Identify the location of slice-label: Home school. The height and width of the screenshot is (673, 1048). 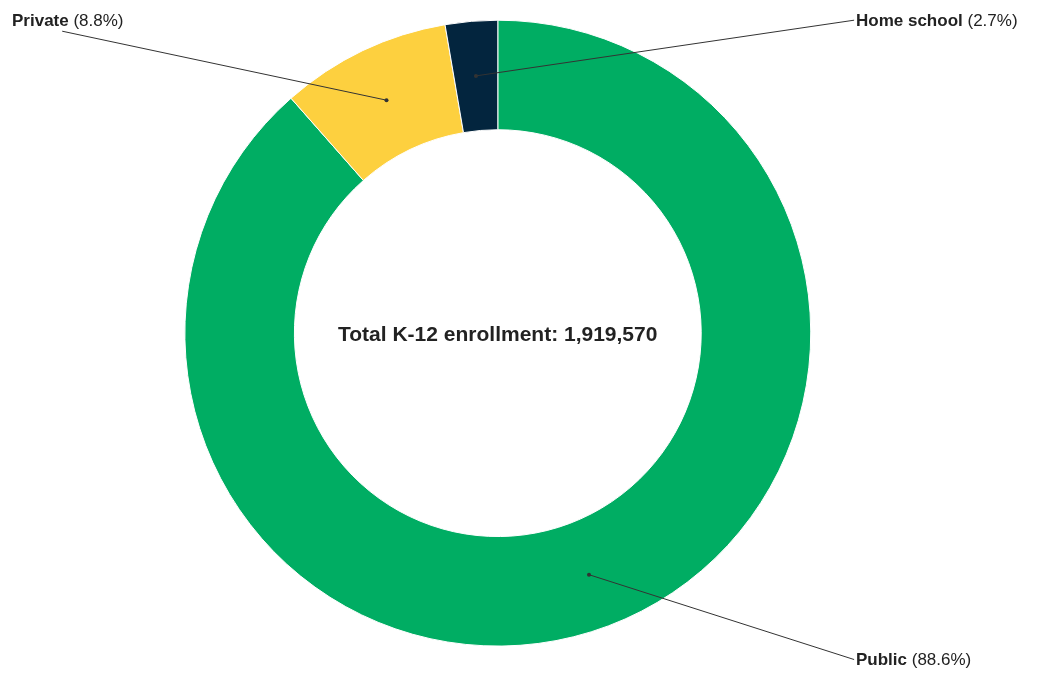
(909, 20).